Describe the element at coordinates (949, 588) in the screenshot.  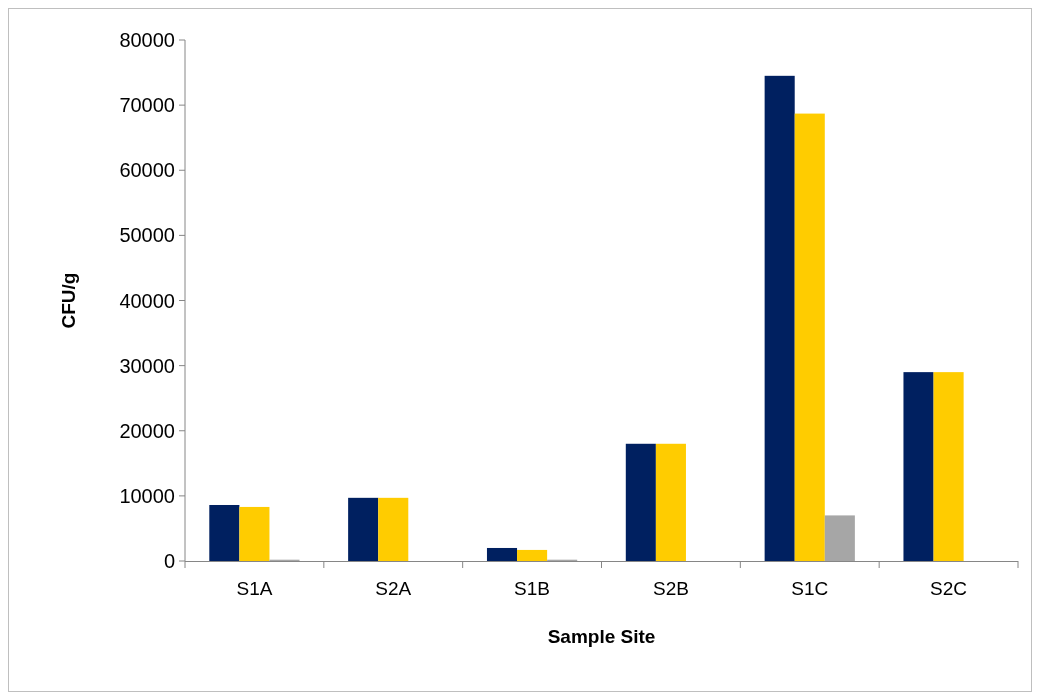
I see `x-tick-label: S2C` at that location.